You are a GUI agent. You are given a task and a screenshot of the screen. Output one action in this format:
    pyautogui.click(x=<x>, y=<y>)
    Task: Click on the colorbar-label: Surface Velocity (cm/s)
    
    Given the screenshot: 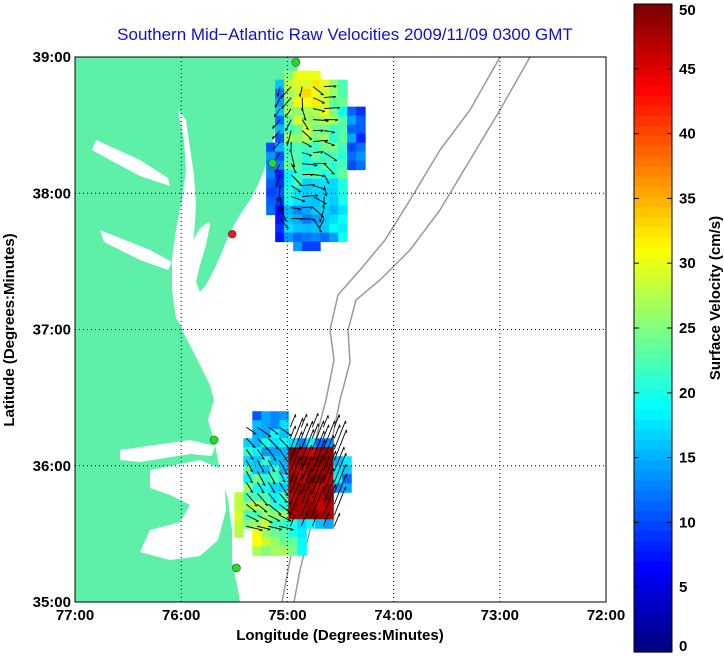 What is the action you would take?
    pyautogui.click(x=715, y=298)
    